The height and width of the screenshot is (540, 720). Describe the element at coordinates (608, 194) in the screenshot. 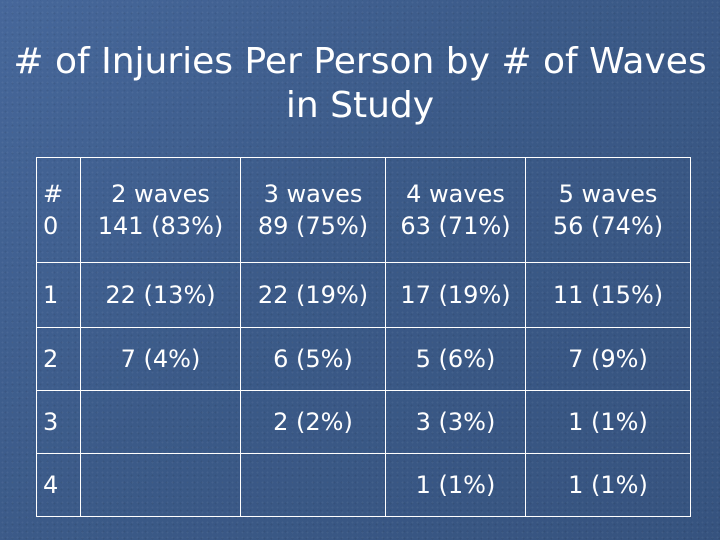

I see `column-header: 5 waves` at that location.